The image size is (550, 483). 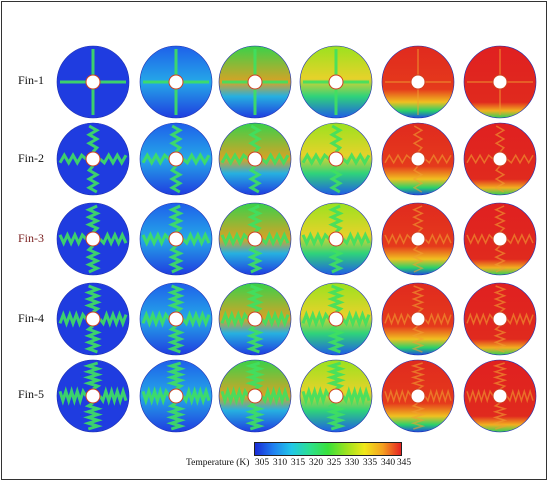 I want to click on colorbar-tick: 330, so click(x=352, y=463).